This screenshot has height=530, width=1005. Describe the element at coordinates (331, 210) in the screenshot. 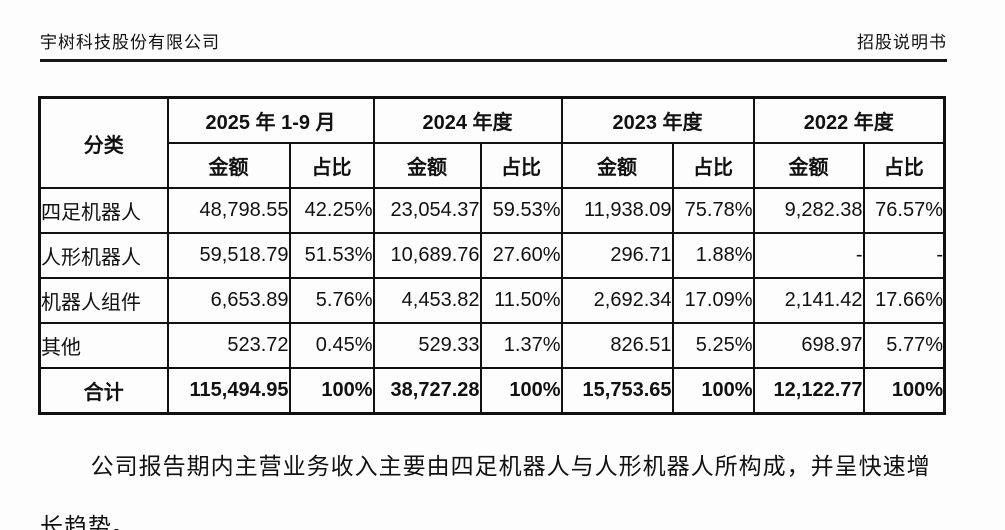

I see `table-cell-ratio: 42.25%` at that location.